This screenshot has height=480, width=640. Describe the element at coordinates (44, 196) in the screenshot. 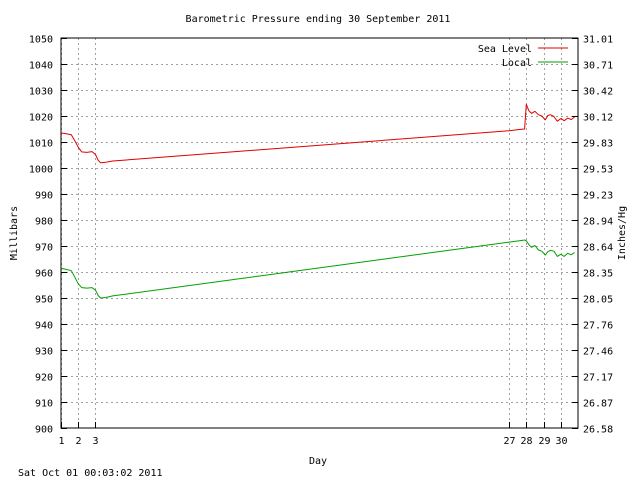

I see `y-tick-label-left: 990` at that location.